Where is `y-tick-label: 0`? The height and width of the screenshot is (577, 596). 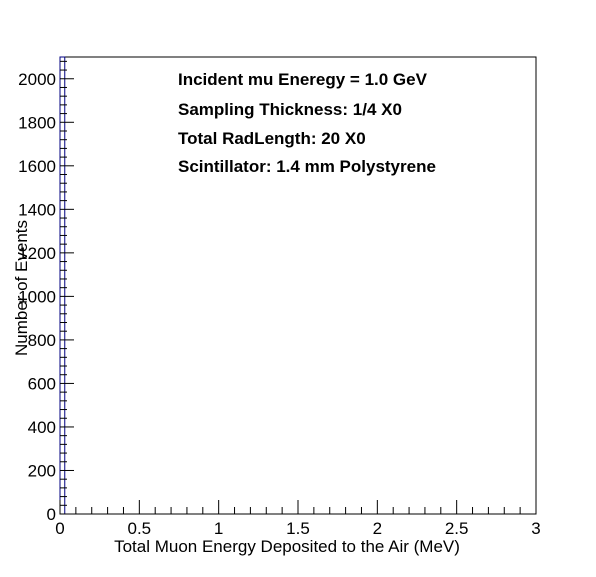 y-tick-label: 0 is located at coordinates (51, 514).